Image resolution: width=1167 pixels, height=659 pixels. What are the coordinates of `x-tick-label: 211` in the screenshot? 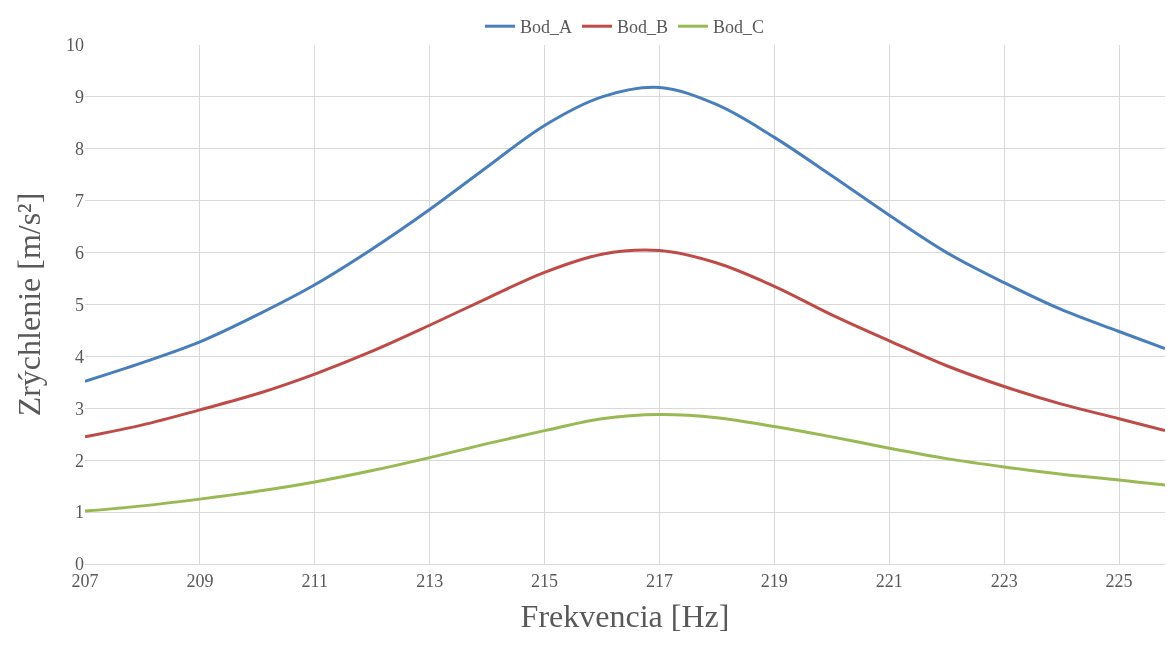 It's located at (314, 580).